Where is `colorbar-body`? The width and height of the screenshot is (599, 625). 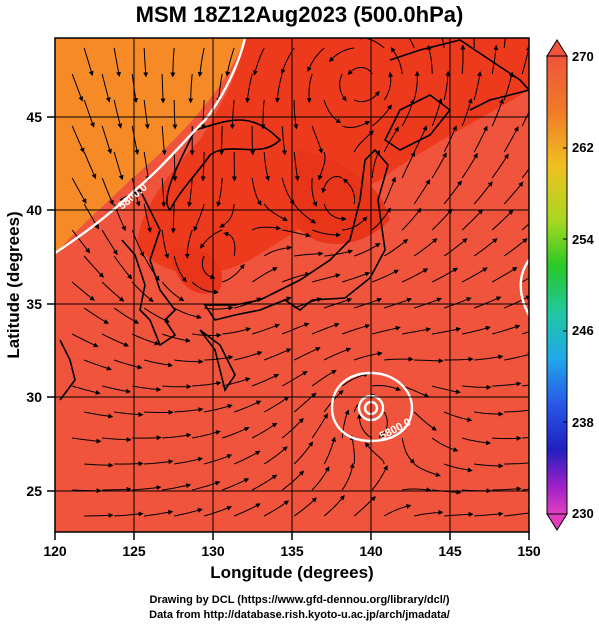
colorbar-body is located at coordinates (557, 285).